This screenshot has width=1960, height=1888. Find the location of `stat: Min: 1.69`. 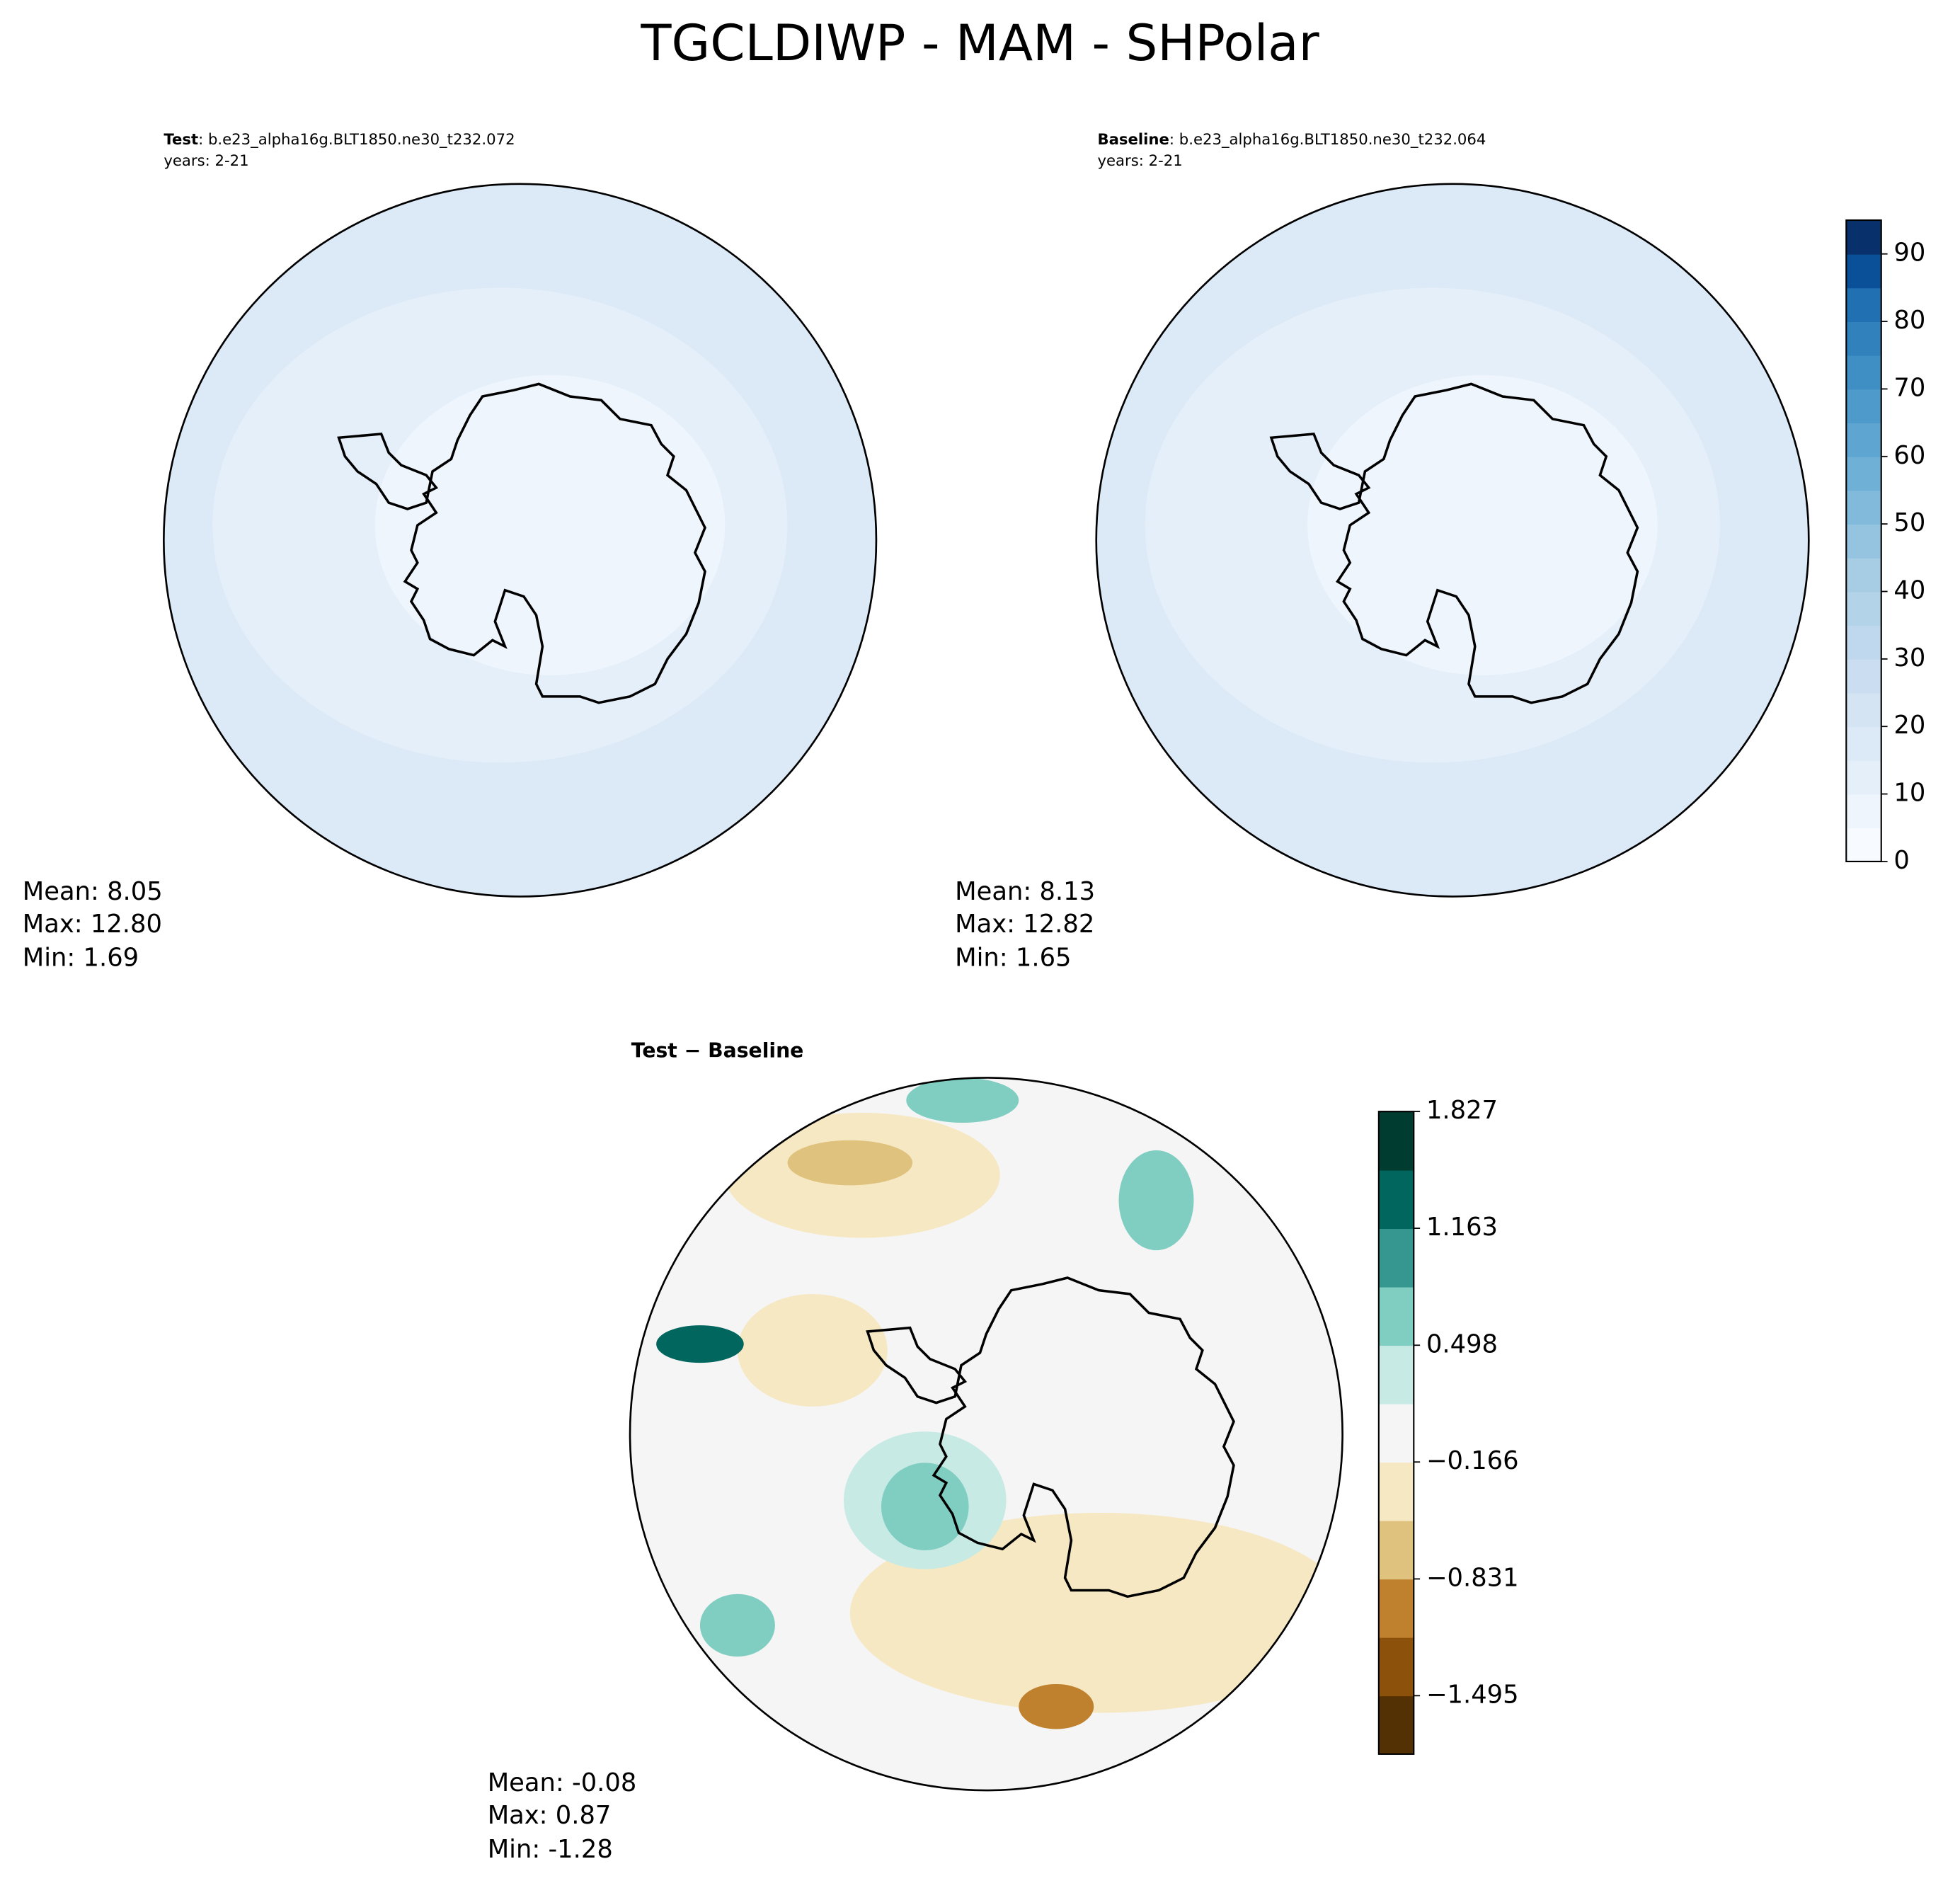

stat: Min: 1.69 is located at coordinates (81, 958).